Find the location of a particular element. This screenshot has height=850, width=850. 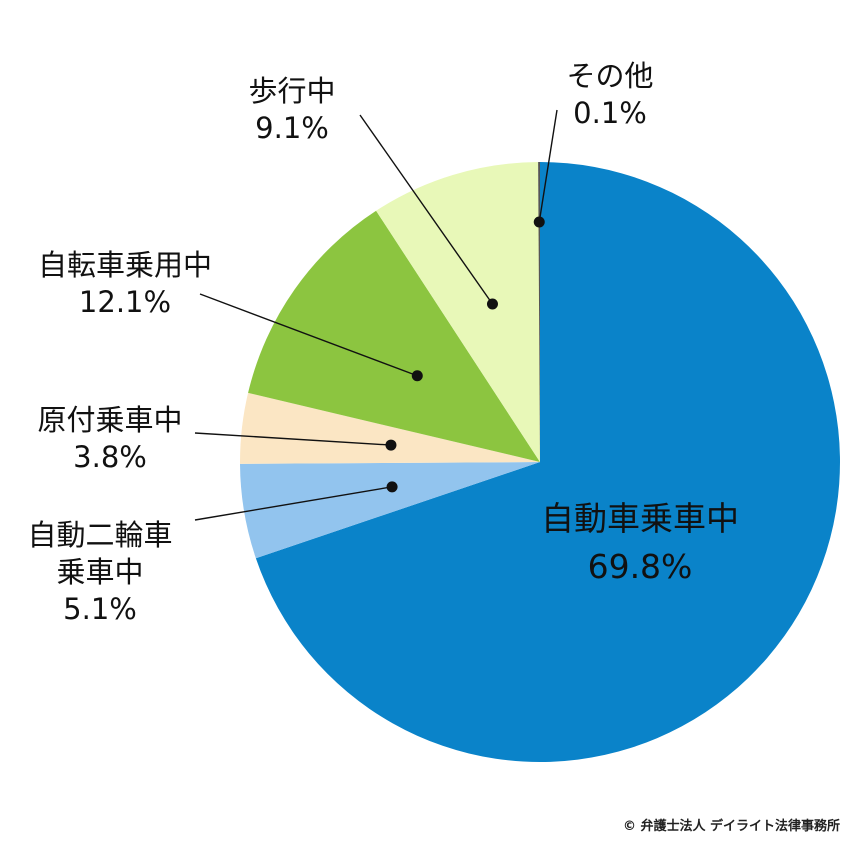

slice-label: 歩行中 9.1% is located at coordinates (291, 109).